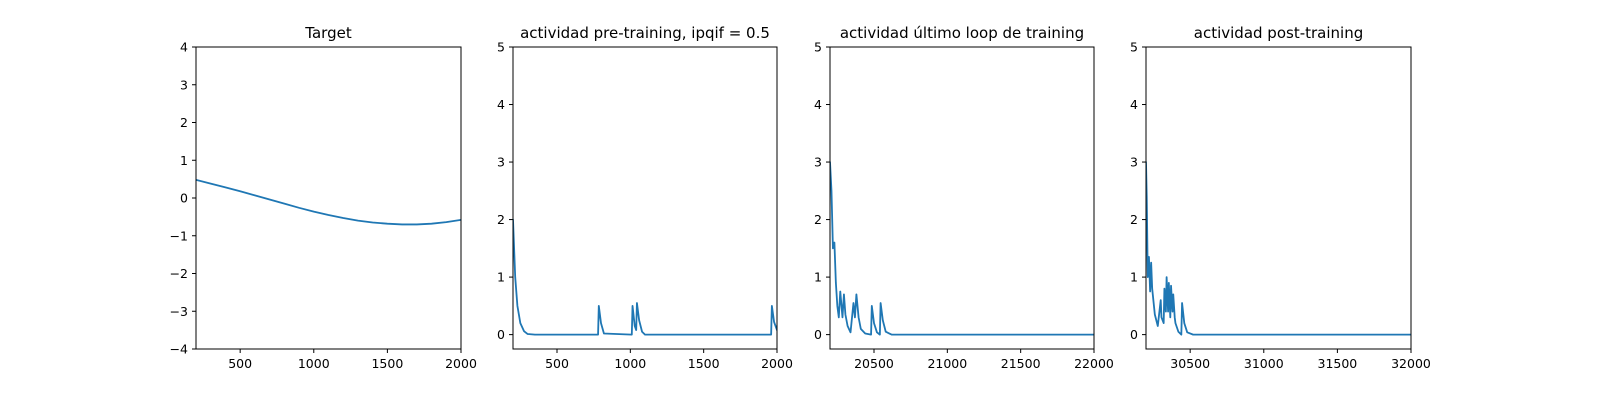 The height and width of the screenshot is (400, 1600). I want to click on chart-title: Target, so click(328, 33).